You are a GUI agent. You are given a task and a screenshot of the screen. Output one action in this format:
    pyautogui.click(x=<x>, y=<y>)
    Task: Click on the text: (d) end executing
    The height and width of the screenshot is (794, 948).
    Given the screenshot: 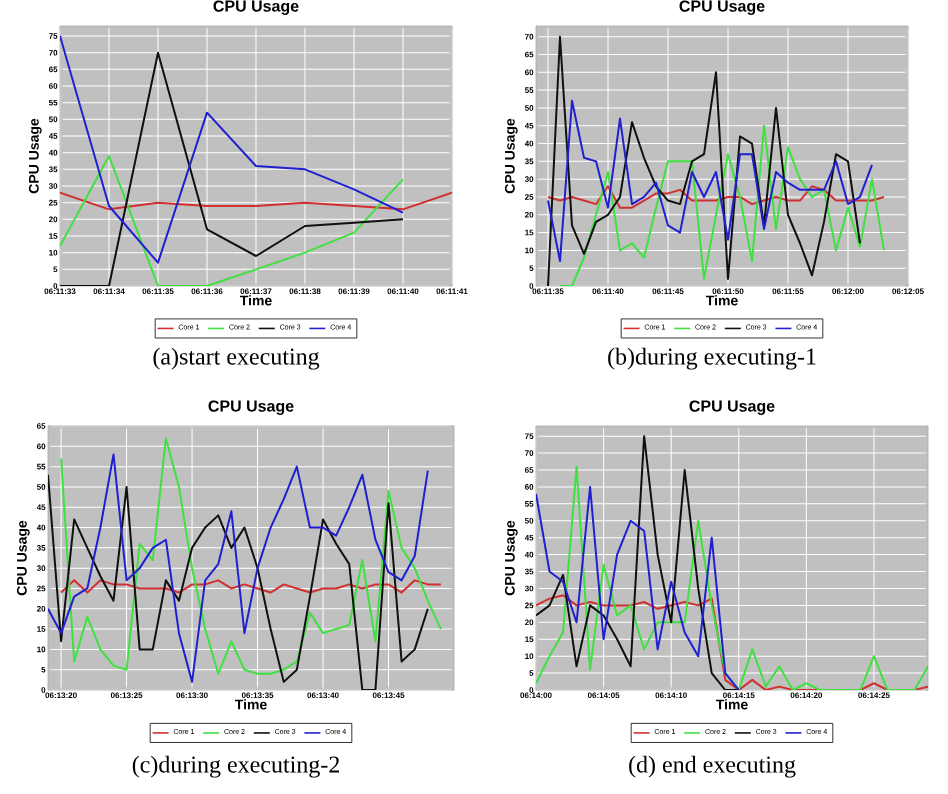 What is the action you would take?
    pyautogui.click(x=712, y=766)
    